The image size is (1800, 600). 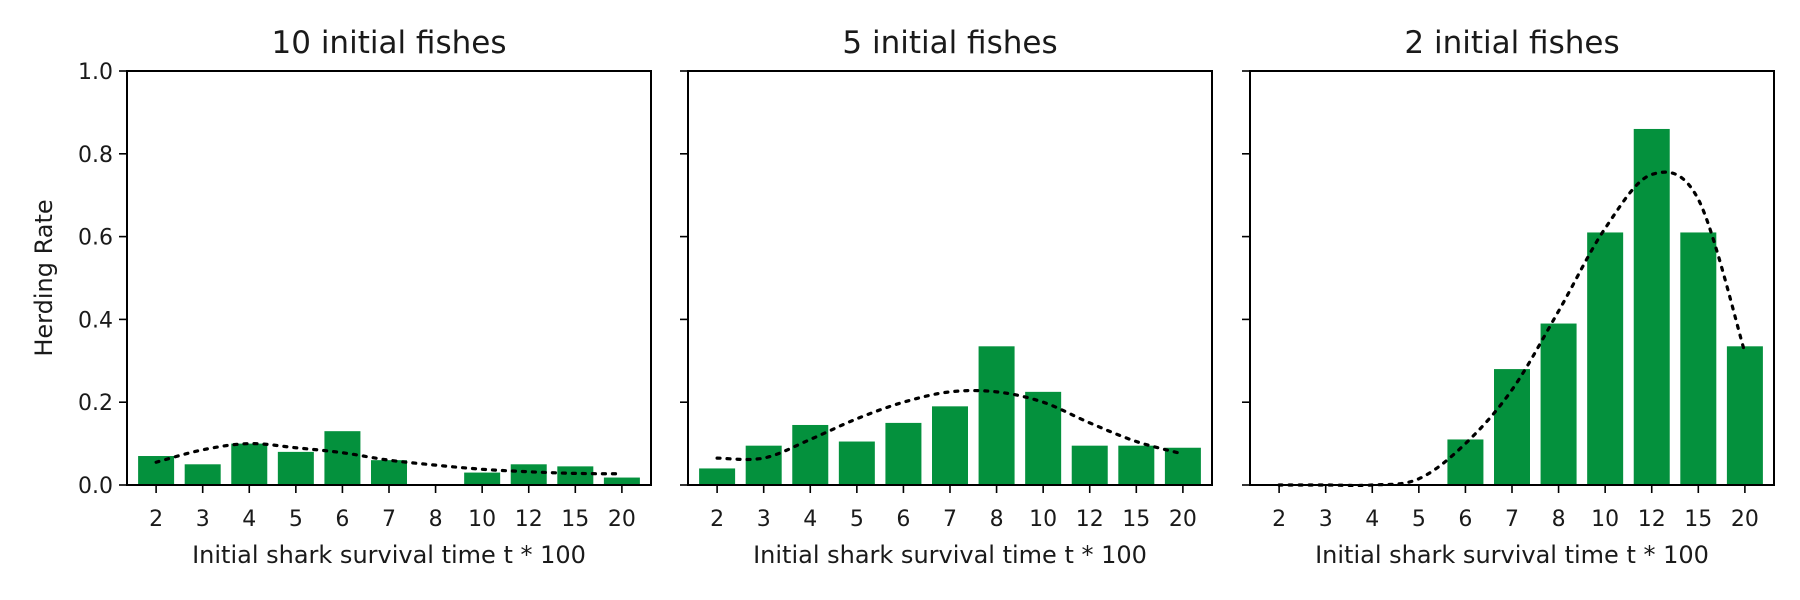 What do you see at coordinates (389, 43) in the screenshot?
I see `panel-title: 10 initial fishes` at bounding box center [389, 43].